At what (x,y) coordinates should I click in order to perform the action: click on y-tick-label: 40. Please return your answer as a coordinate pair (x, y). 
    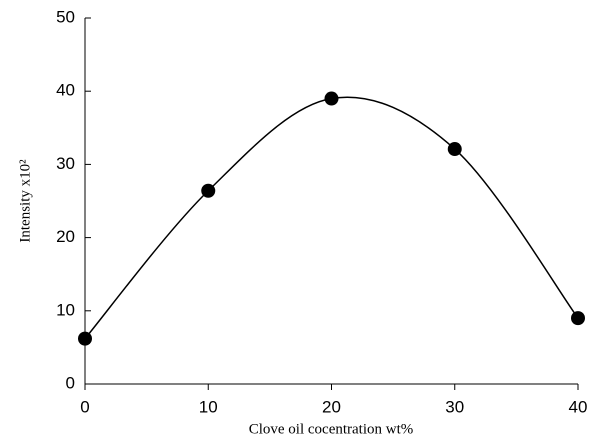
    Looking at the image, I should click on (65, 90).